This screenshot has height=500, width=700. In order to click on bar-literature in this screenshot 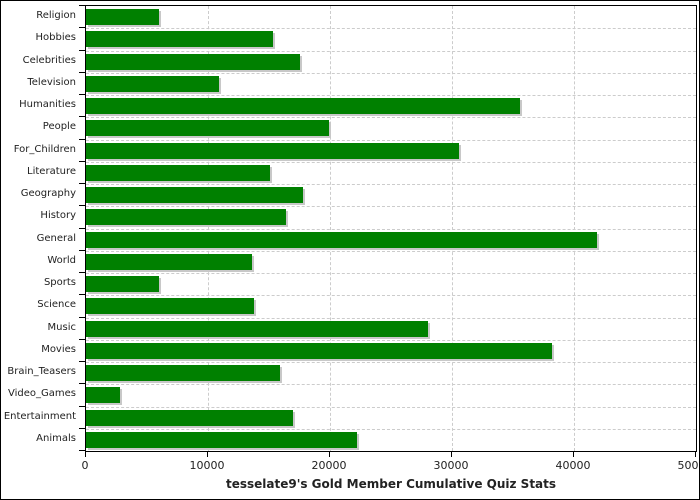, I will do `click(178, 172)`.